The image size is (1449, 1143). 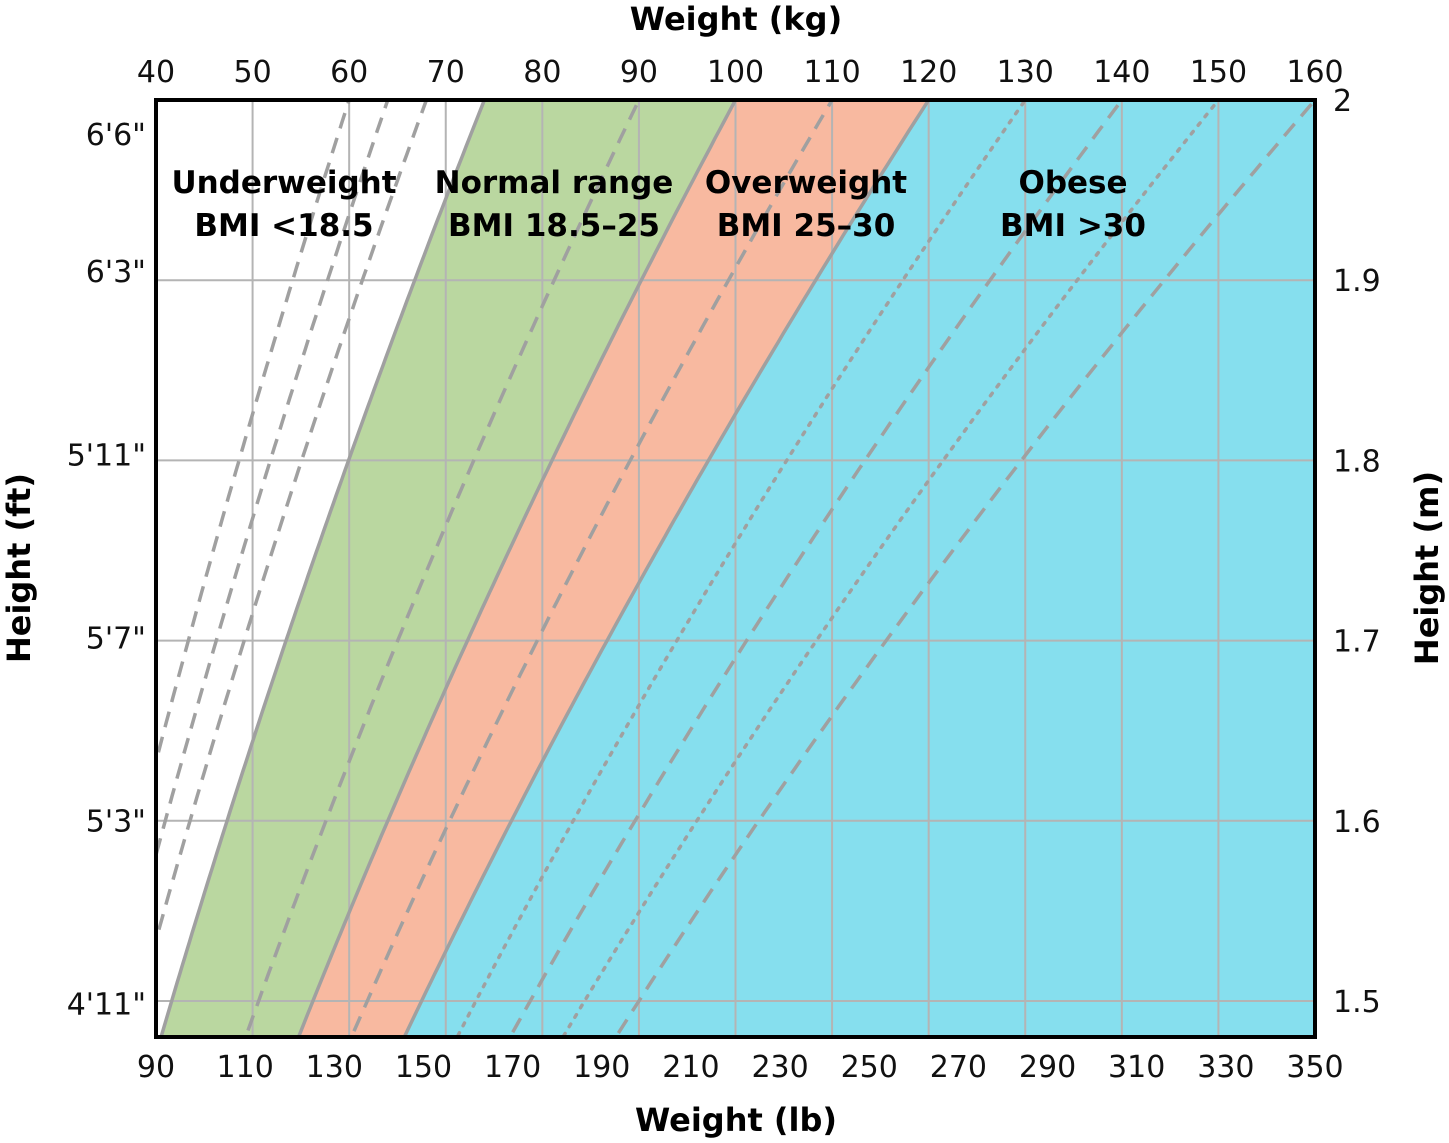 What do you see at coordinates (1314, 1067) in the screenshot?
I see `tick-label-lb-350: 350` at bounding box center [1314, 1067].